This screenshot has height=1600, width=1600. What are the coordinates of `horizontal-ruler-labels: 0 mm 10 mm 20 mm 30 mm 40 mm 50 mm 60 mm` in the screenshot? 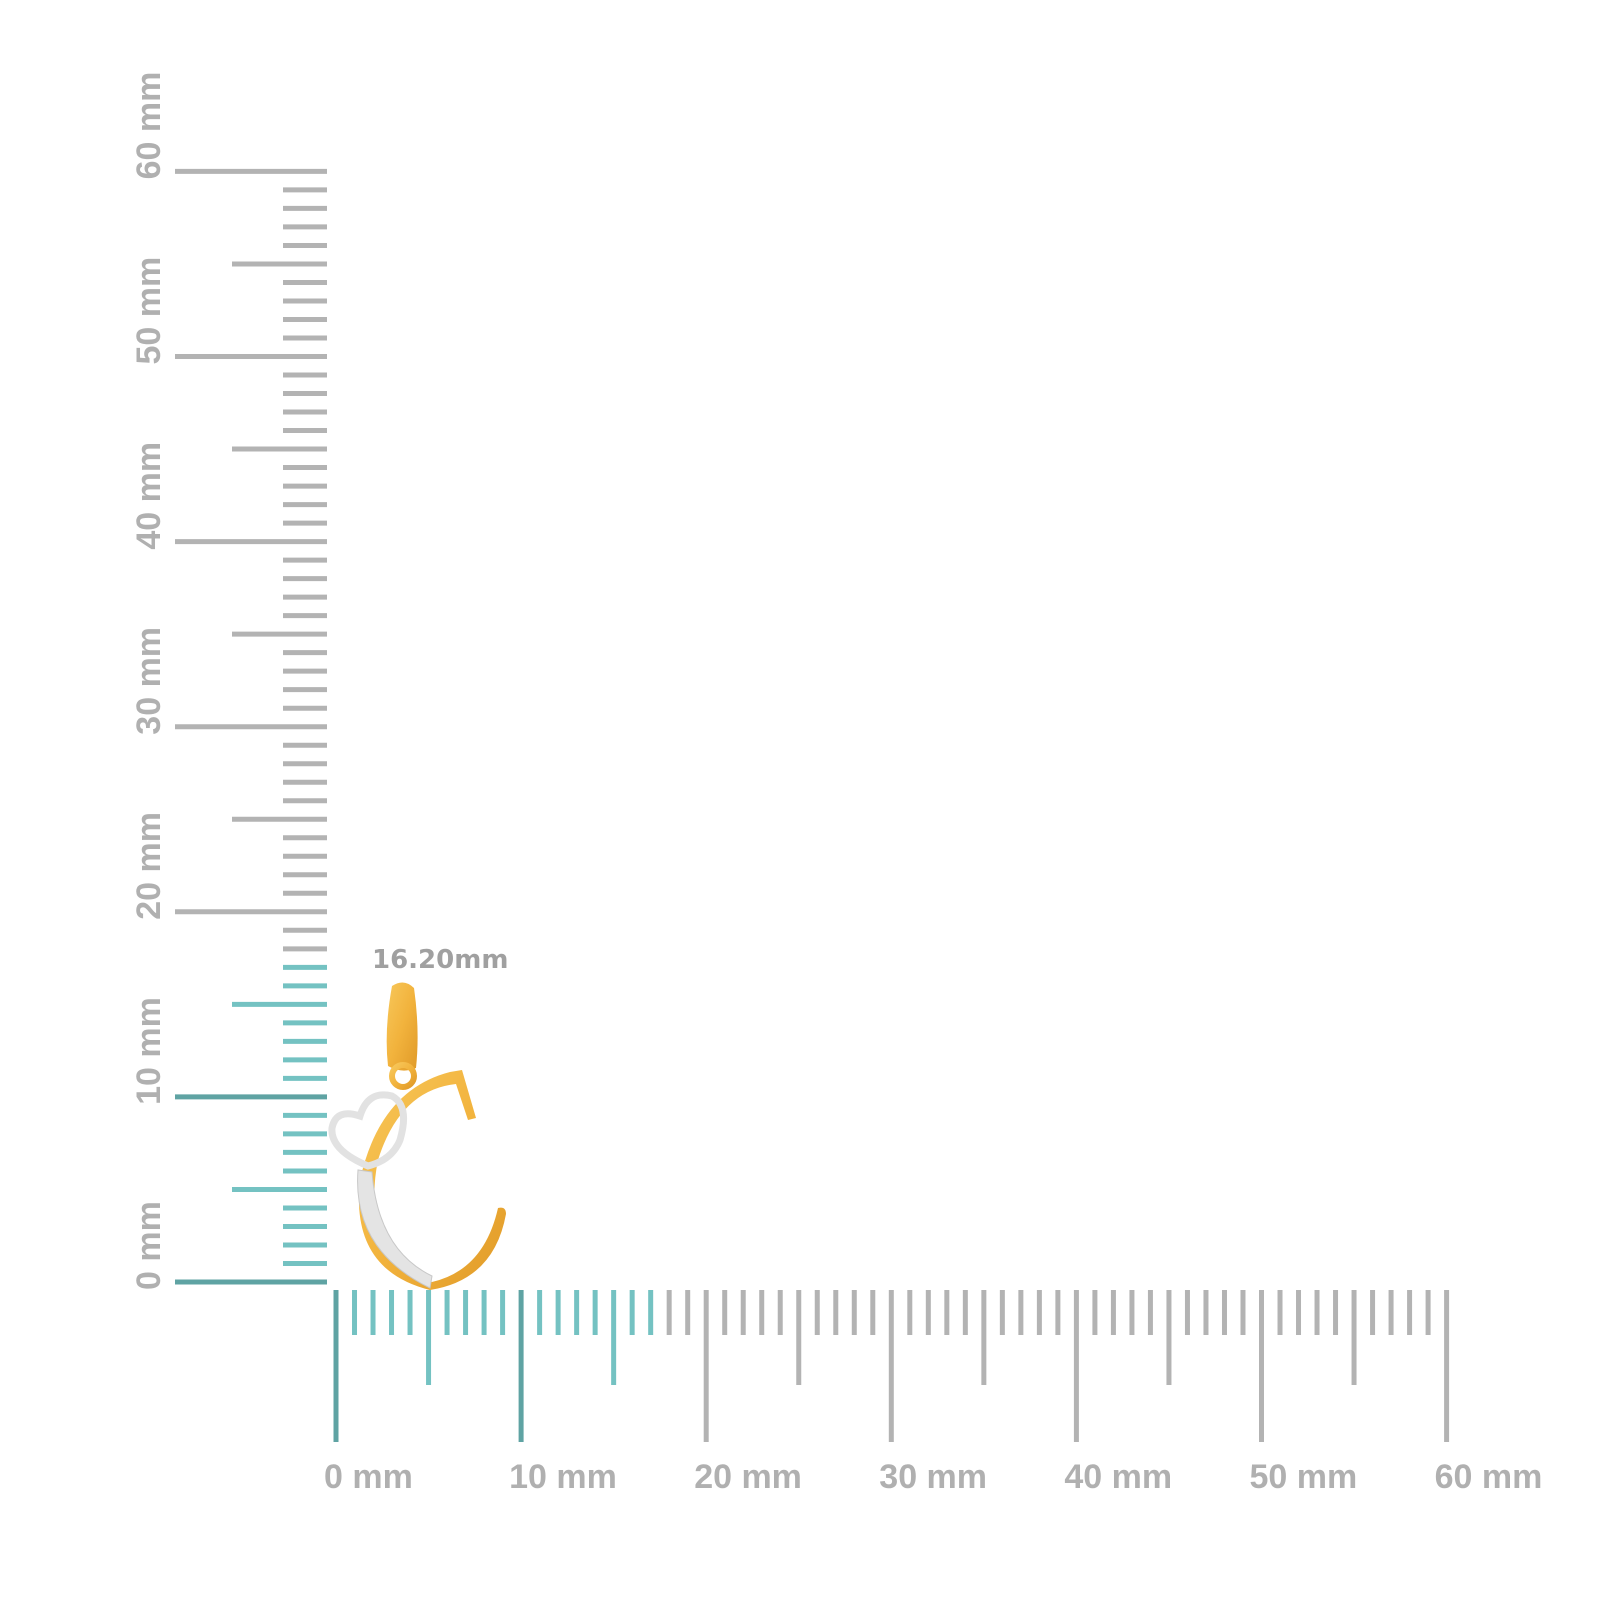 It's located at (933, 1477).